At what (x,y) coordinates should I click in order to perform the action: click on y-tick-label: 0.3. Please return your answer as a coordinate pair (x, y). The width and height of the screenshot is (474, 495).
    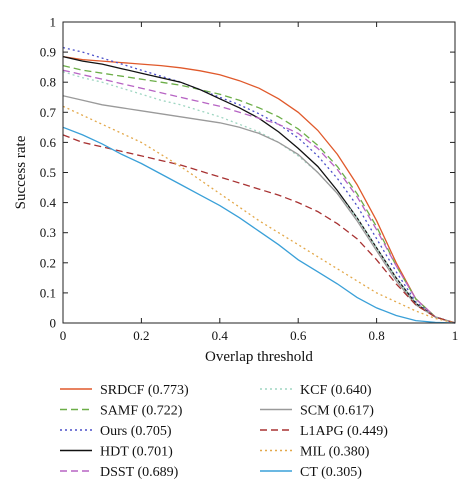
    Looking at the image, I should click on (48, 232).